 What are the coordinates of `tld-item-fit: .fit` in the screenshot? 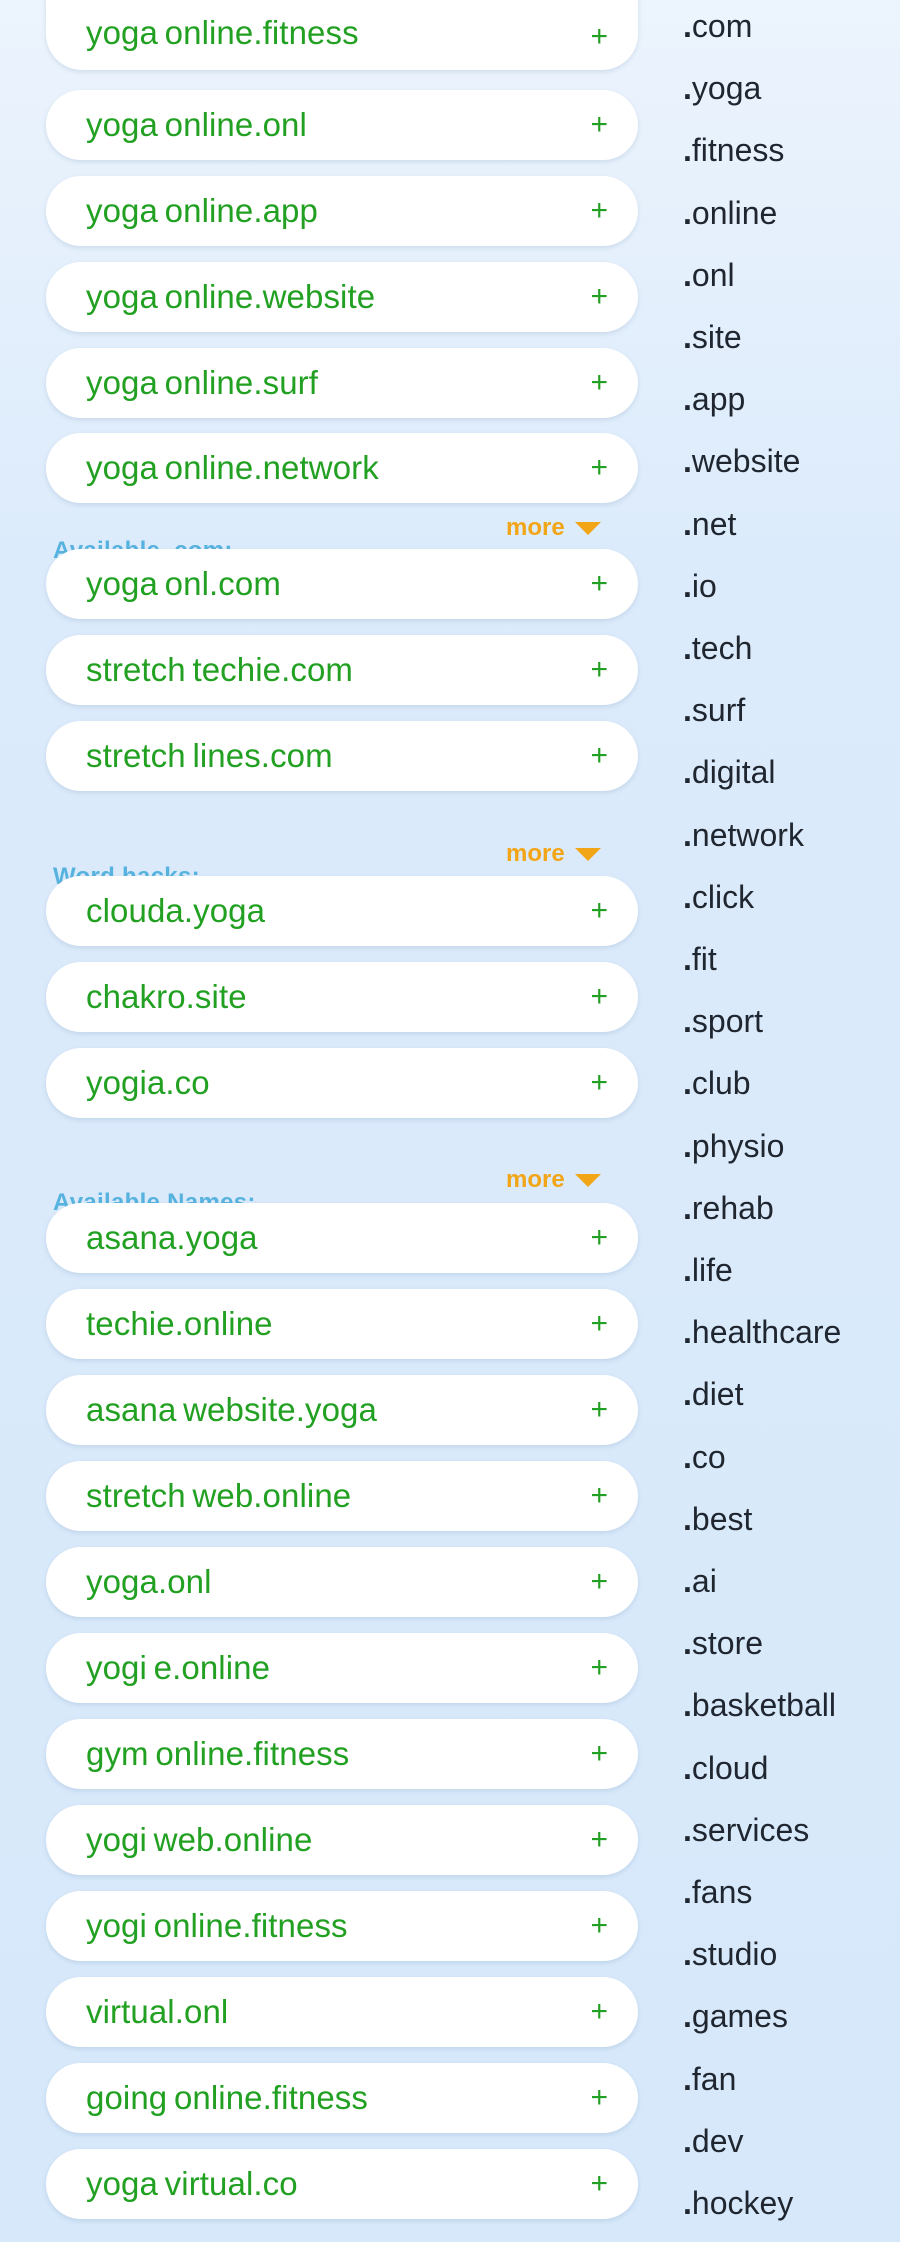 It's located at (700, 959).